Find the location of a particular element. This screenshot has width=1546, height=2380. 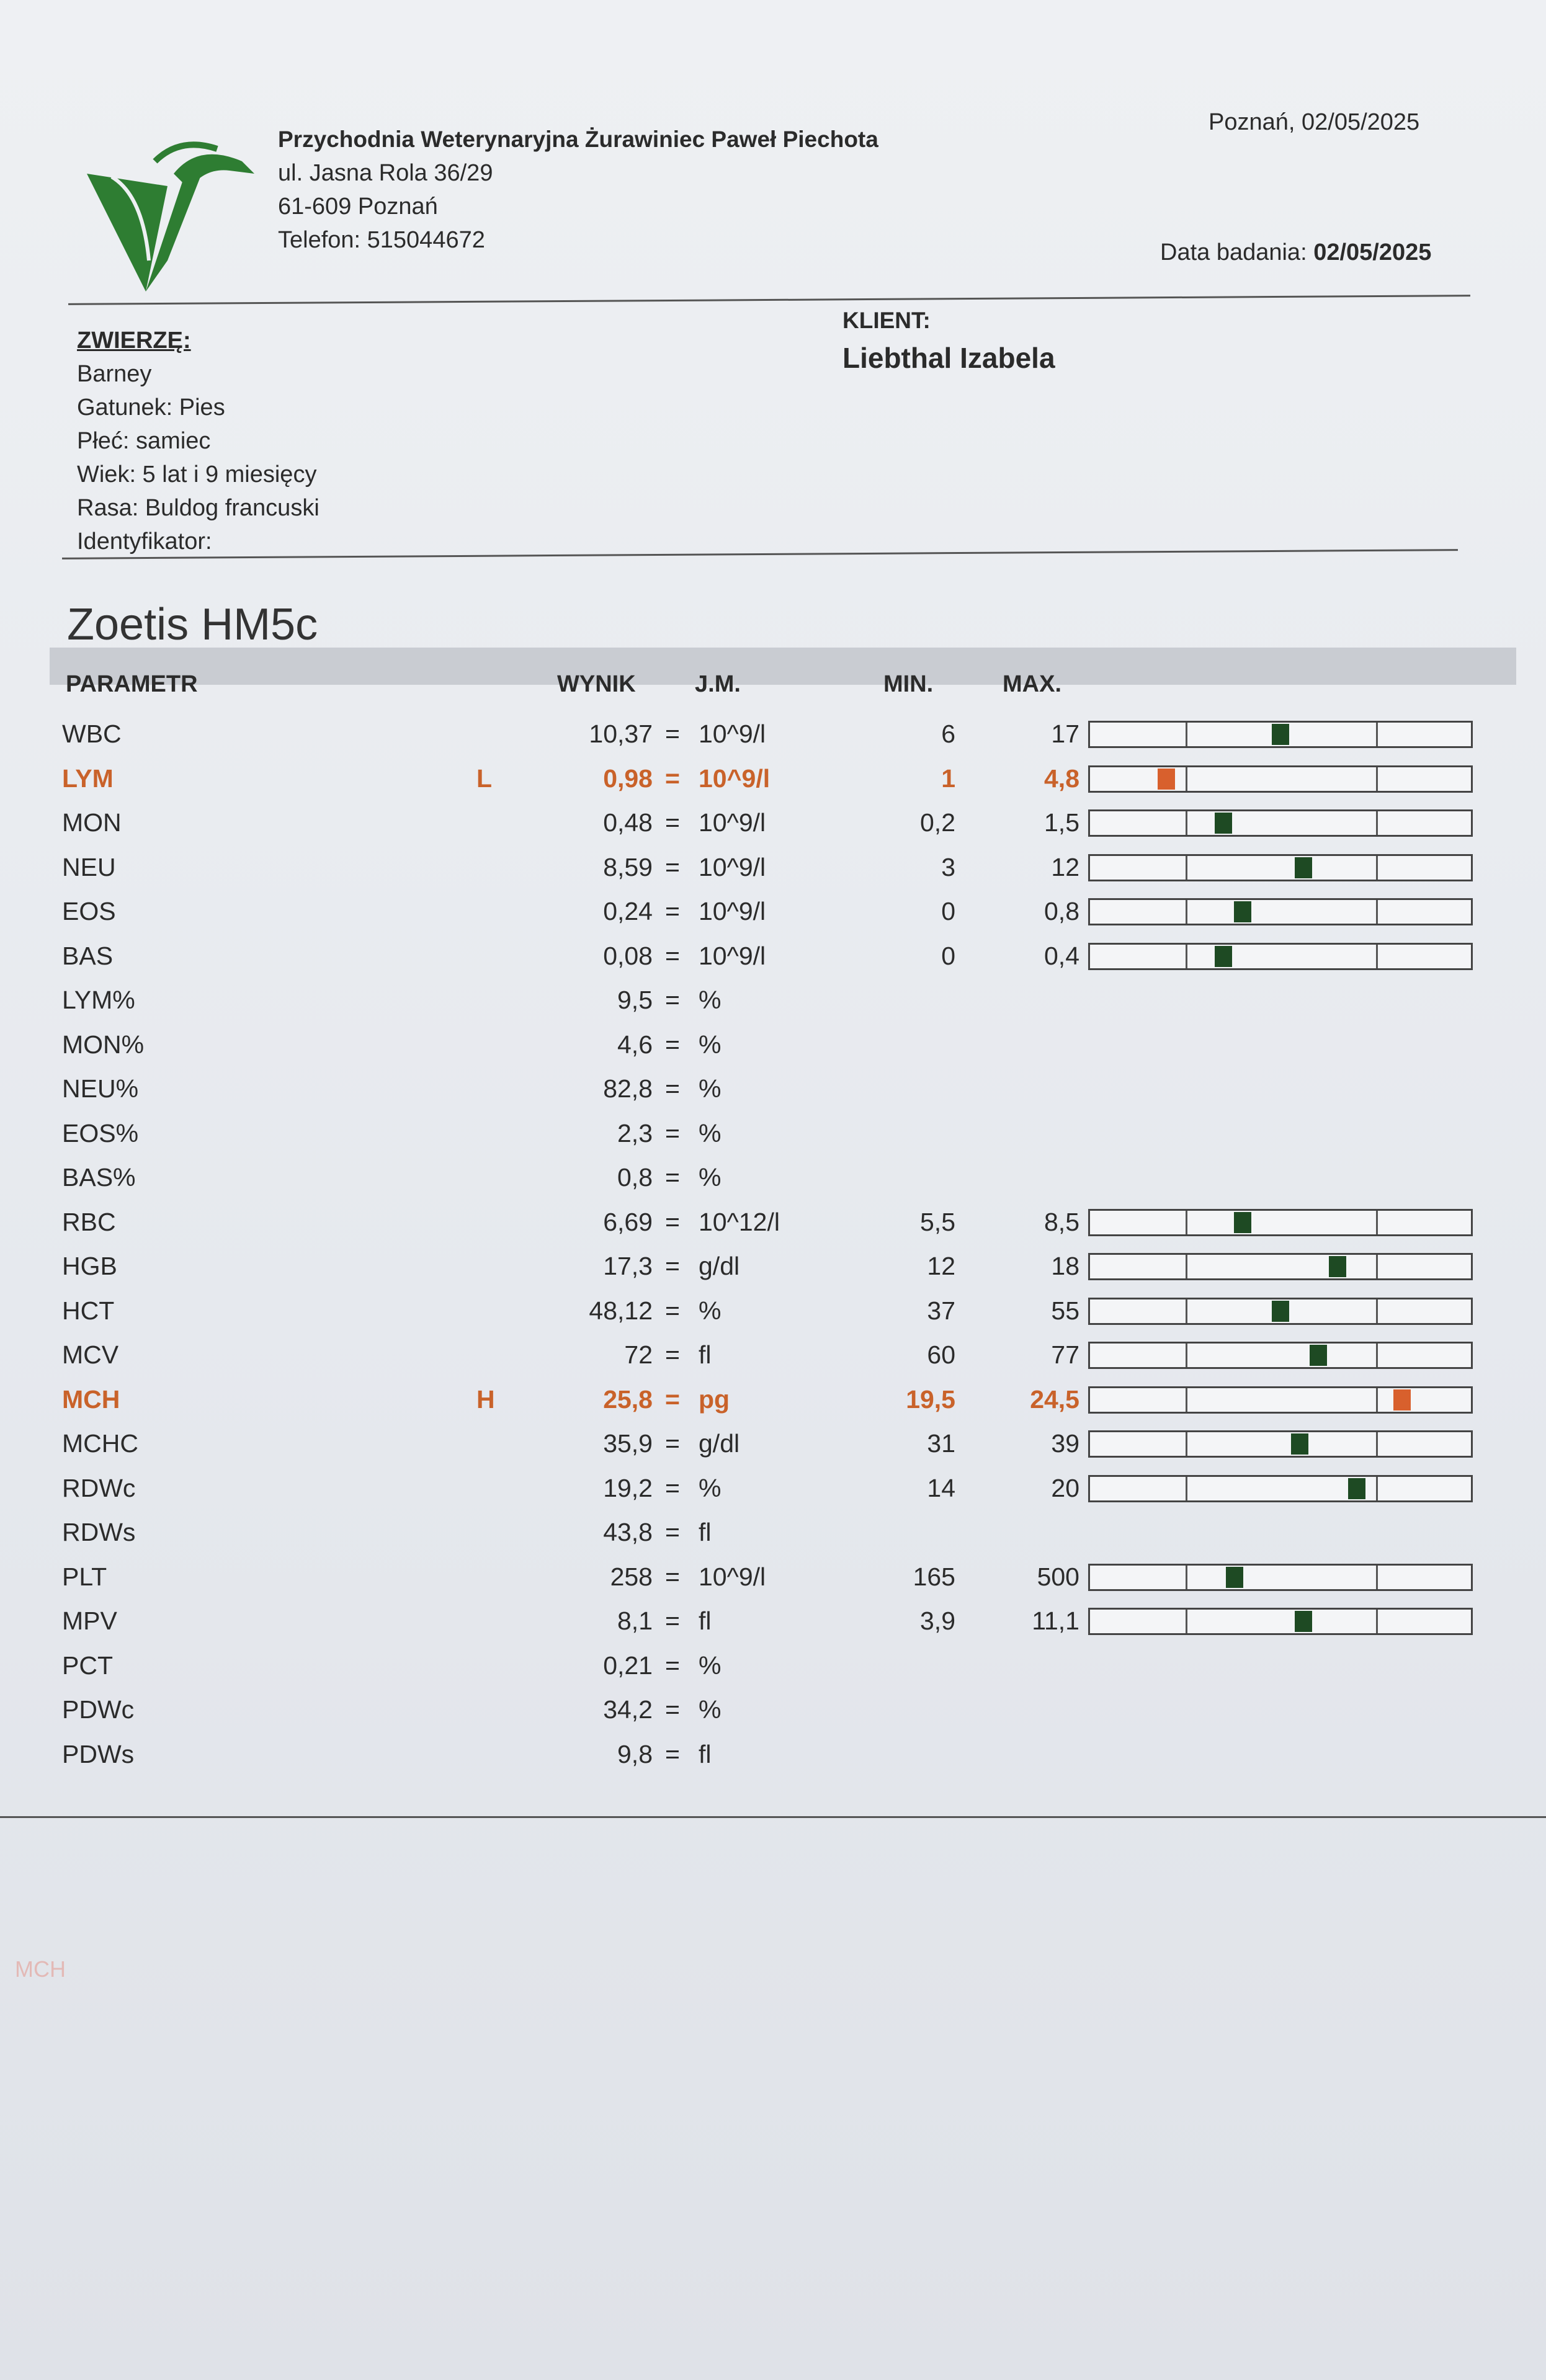

table-row: MCHC 35,9 = g/dl 31 39 is located at coordinates (773, 1447).